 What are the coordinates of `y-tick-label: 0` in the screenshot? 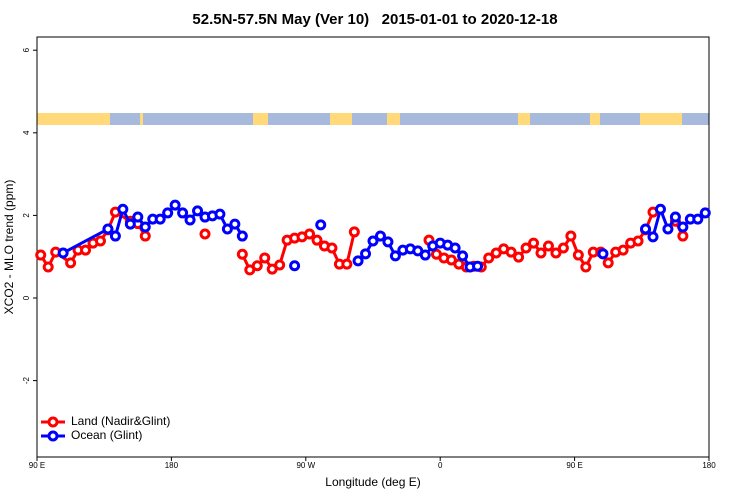 It's located at (26, 297).